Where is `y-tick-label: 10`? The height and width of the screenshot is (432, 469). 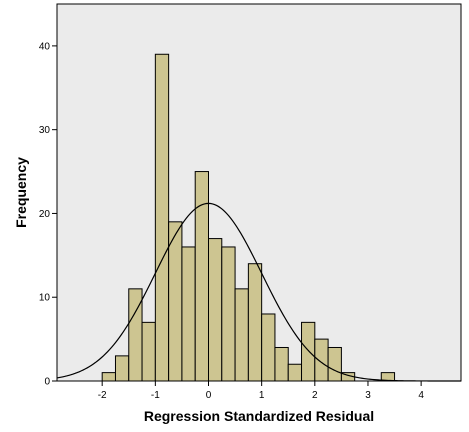 y-tick-label: 10 is located at coordinates (45, 298).